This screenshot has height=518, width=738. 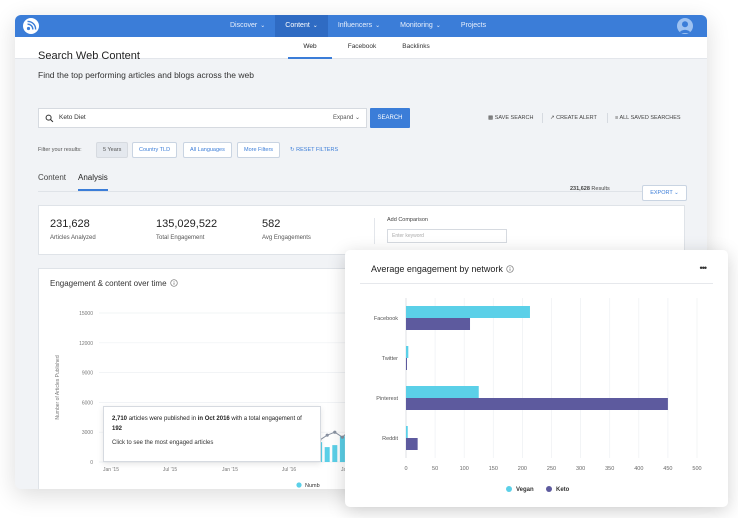 What do you see at coordinates (70, 224) in the screenshot?
I see `metric-value: 231,628` at bounding box center [70, 224].